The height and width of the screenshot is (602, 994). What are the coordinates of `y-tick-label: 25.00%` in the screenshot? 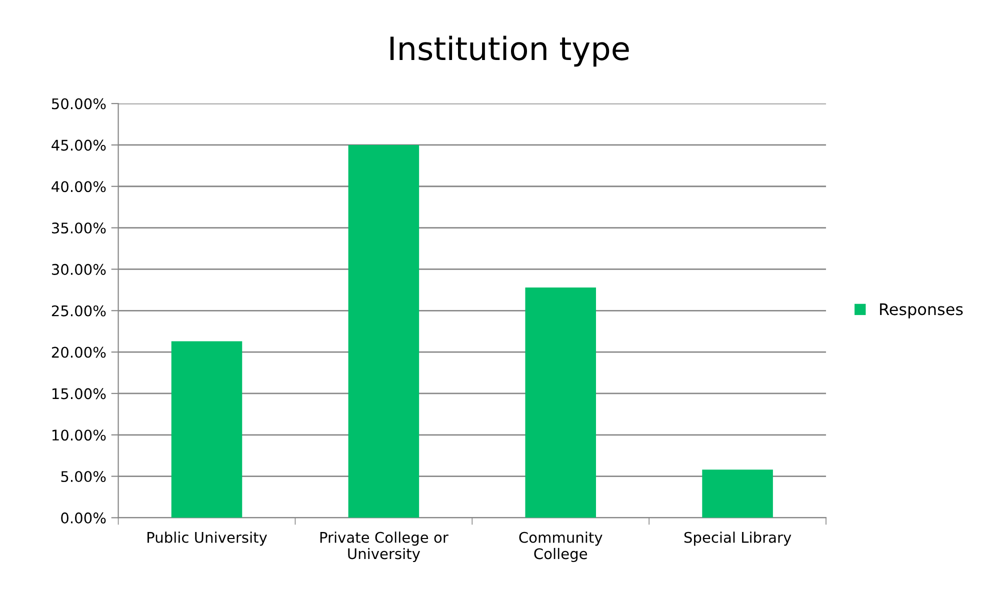 It's located at (79, 310).